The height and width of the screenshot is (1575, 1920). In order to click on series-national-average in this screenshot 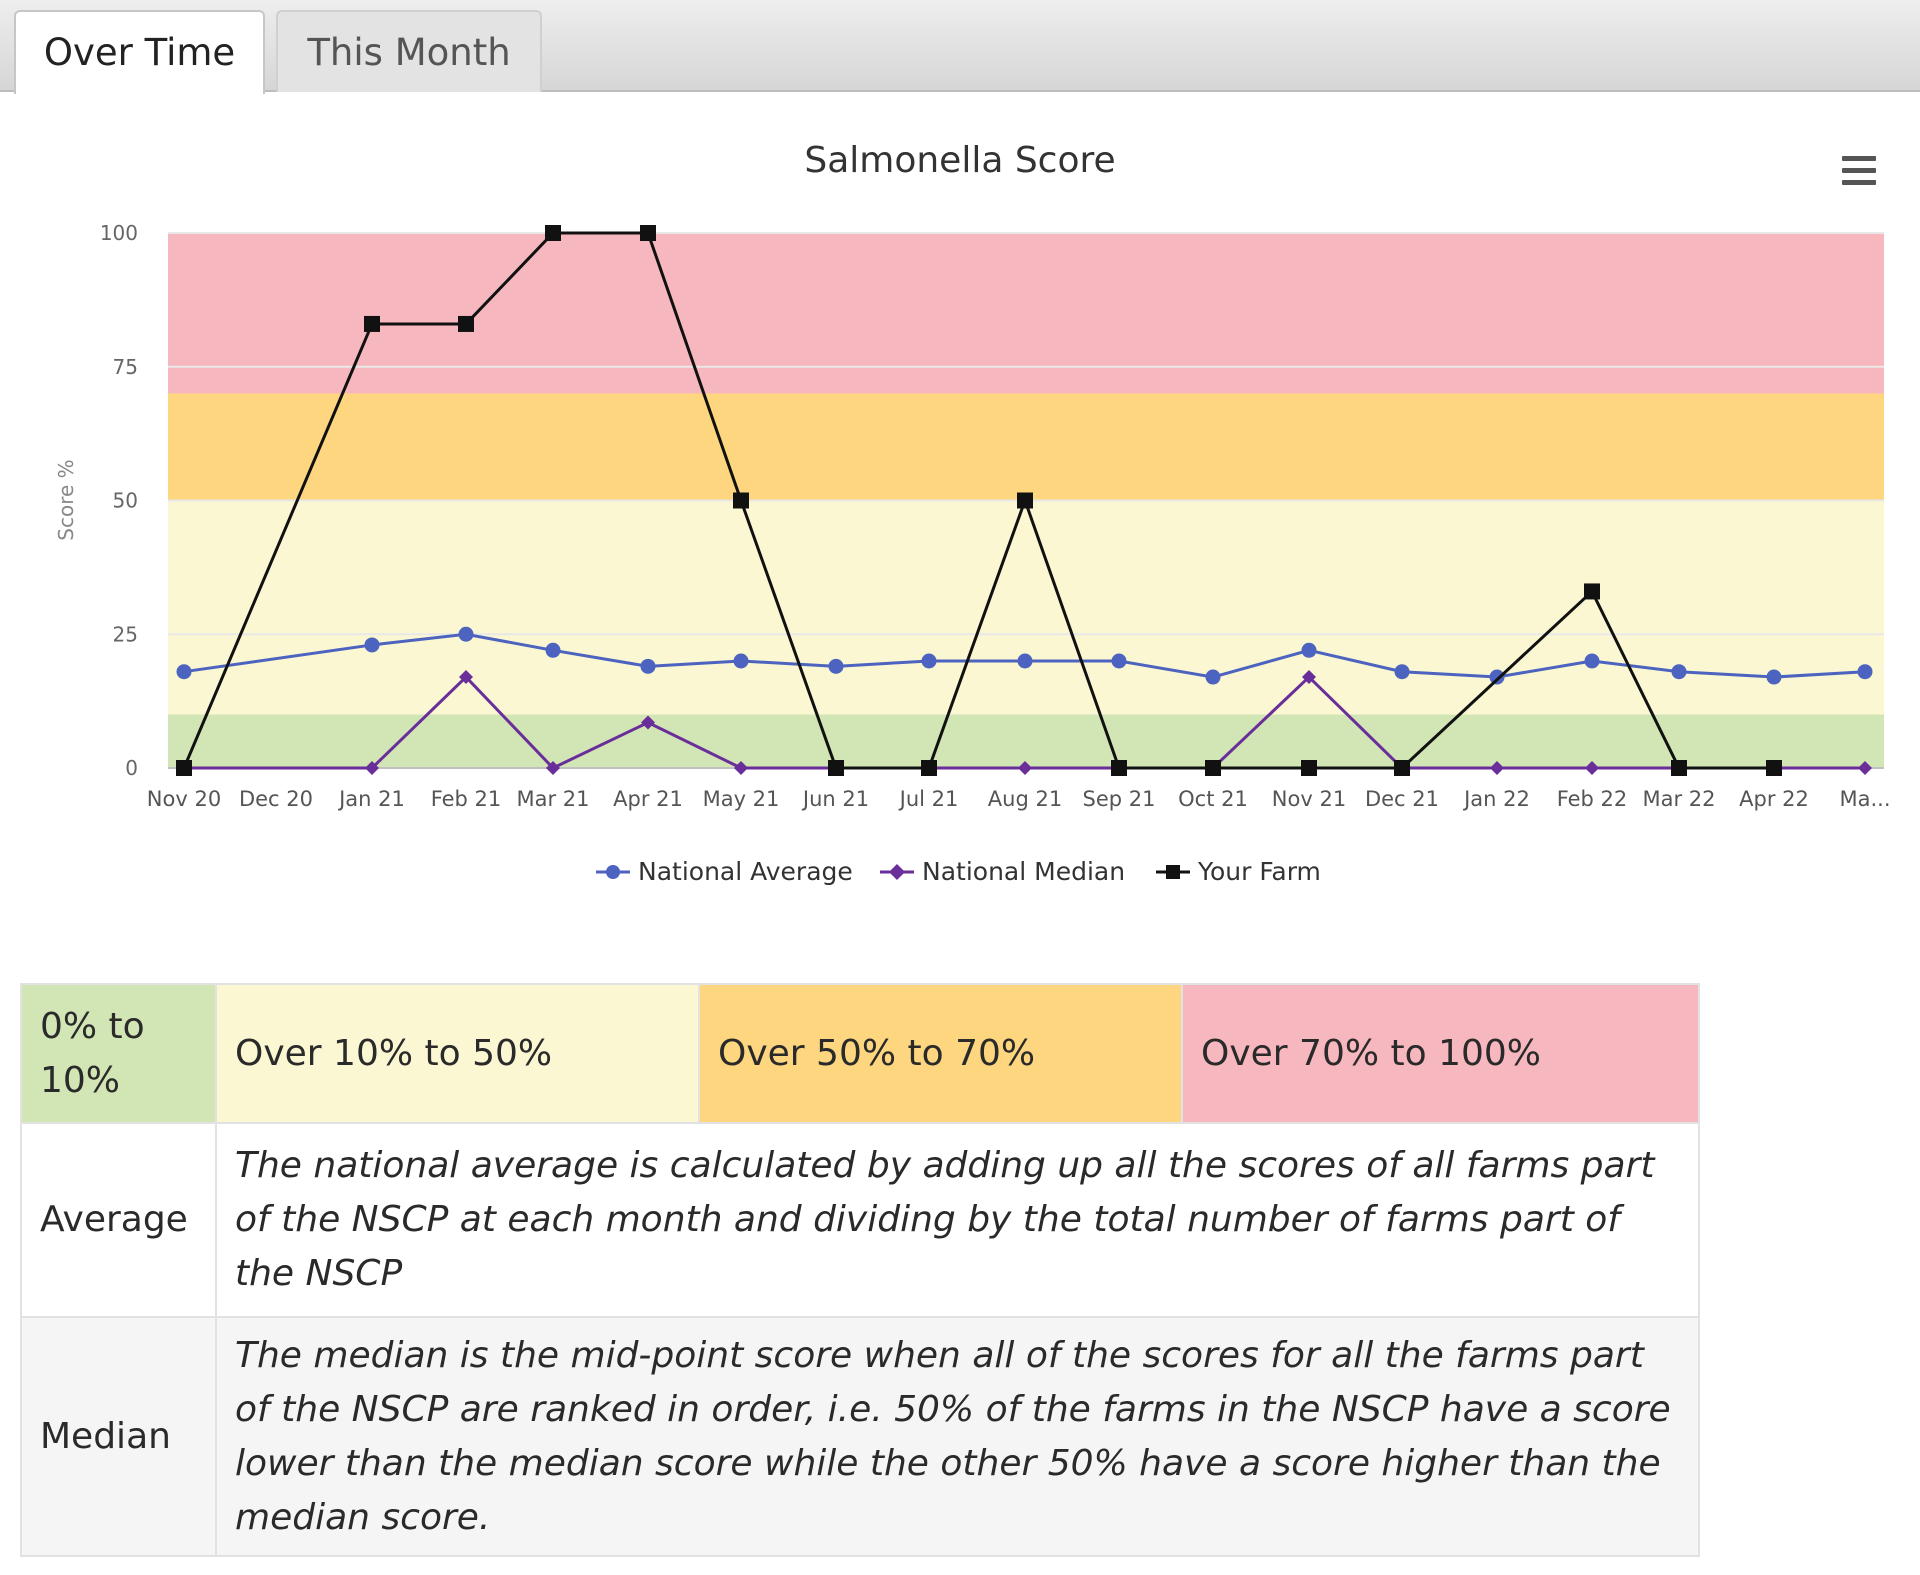, I will do `click(1024, 655)`.